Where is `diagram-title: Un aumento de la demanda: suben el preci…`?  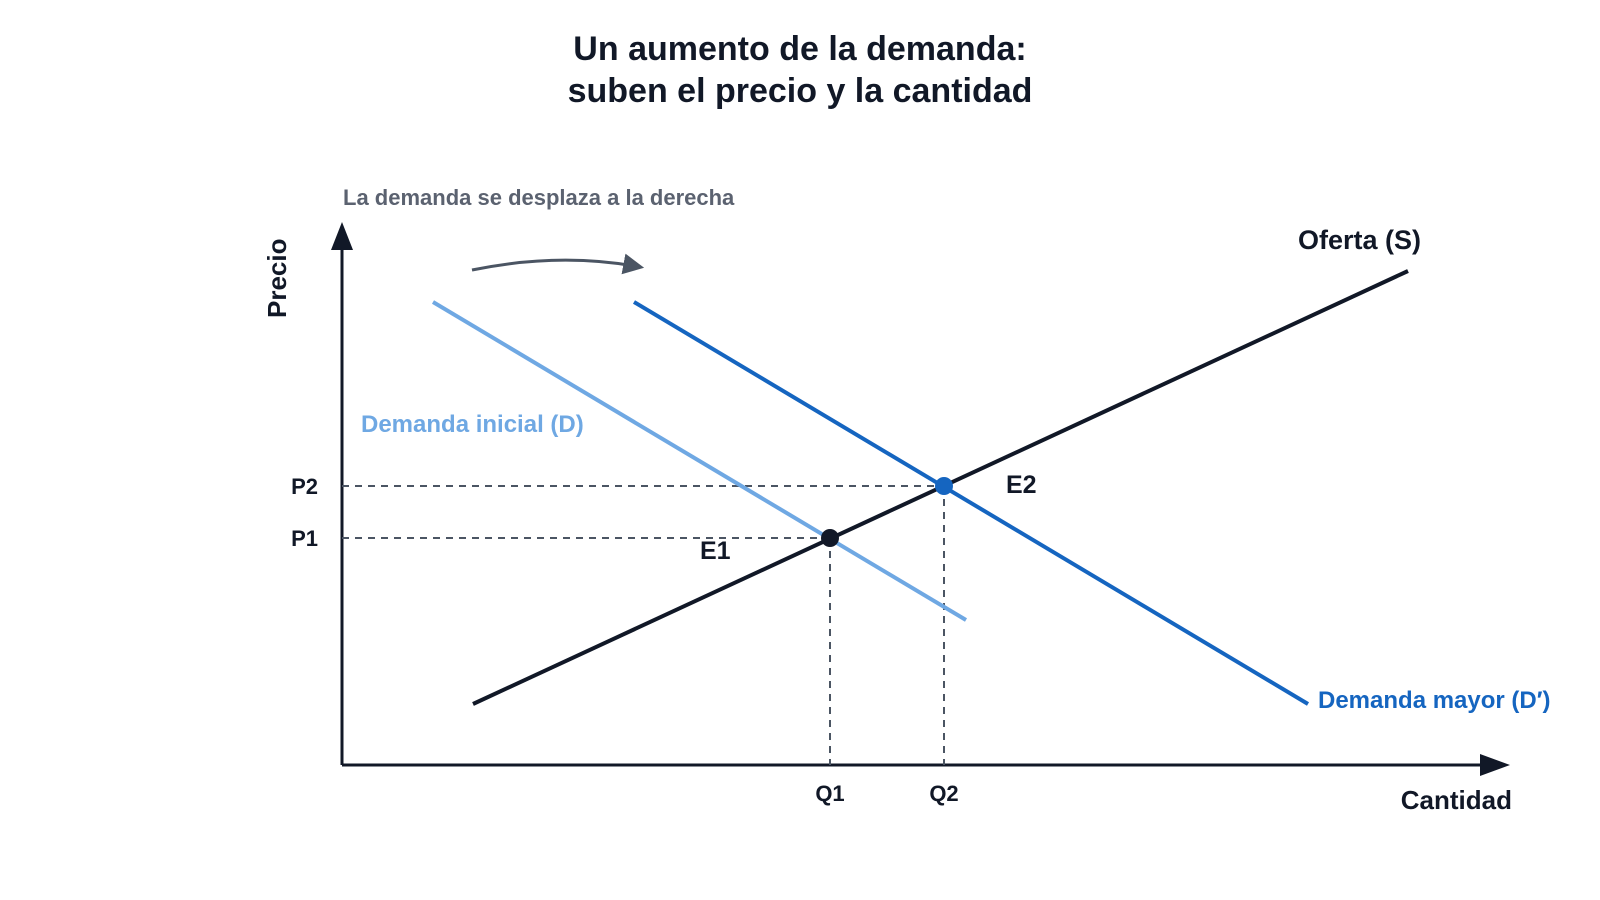
diagram-title: Un aumento de la demanda: suben el preci… is located at coordinates (800, 70).